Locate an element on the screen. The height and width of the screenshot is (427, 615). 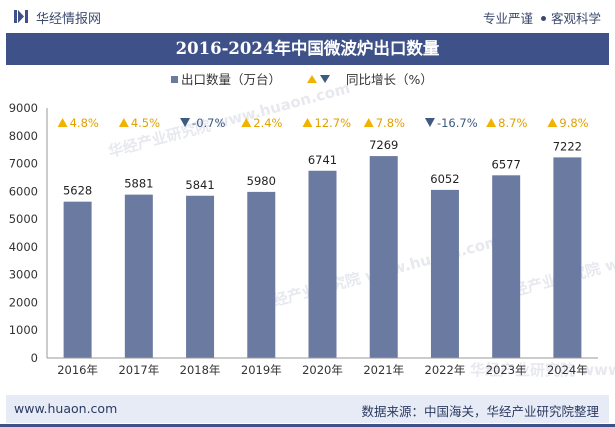
growth-label: 4.5% is located at coordinates (145, 123).